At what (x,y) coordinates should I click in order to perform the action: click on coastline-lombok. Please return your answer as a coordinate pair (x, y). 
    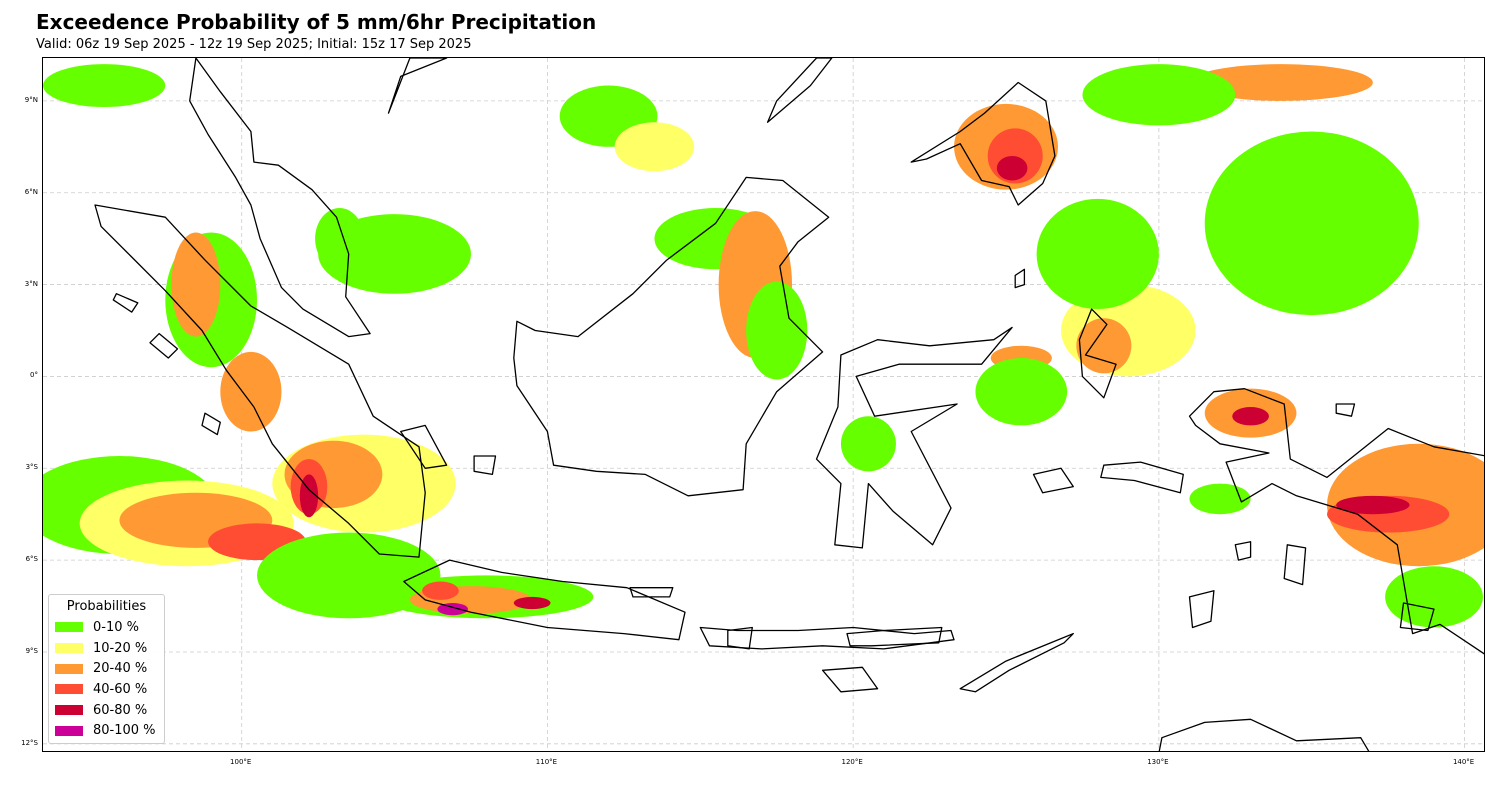
    Looking at the image, I should click on (740, 638).